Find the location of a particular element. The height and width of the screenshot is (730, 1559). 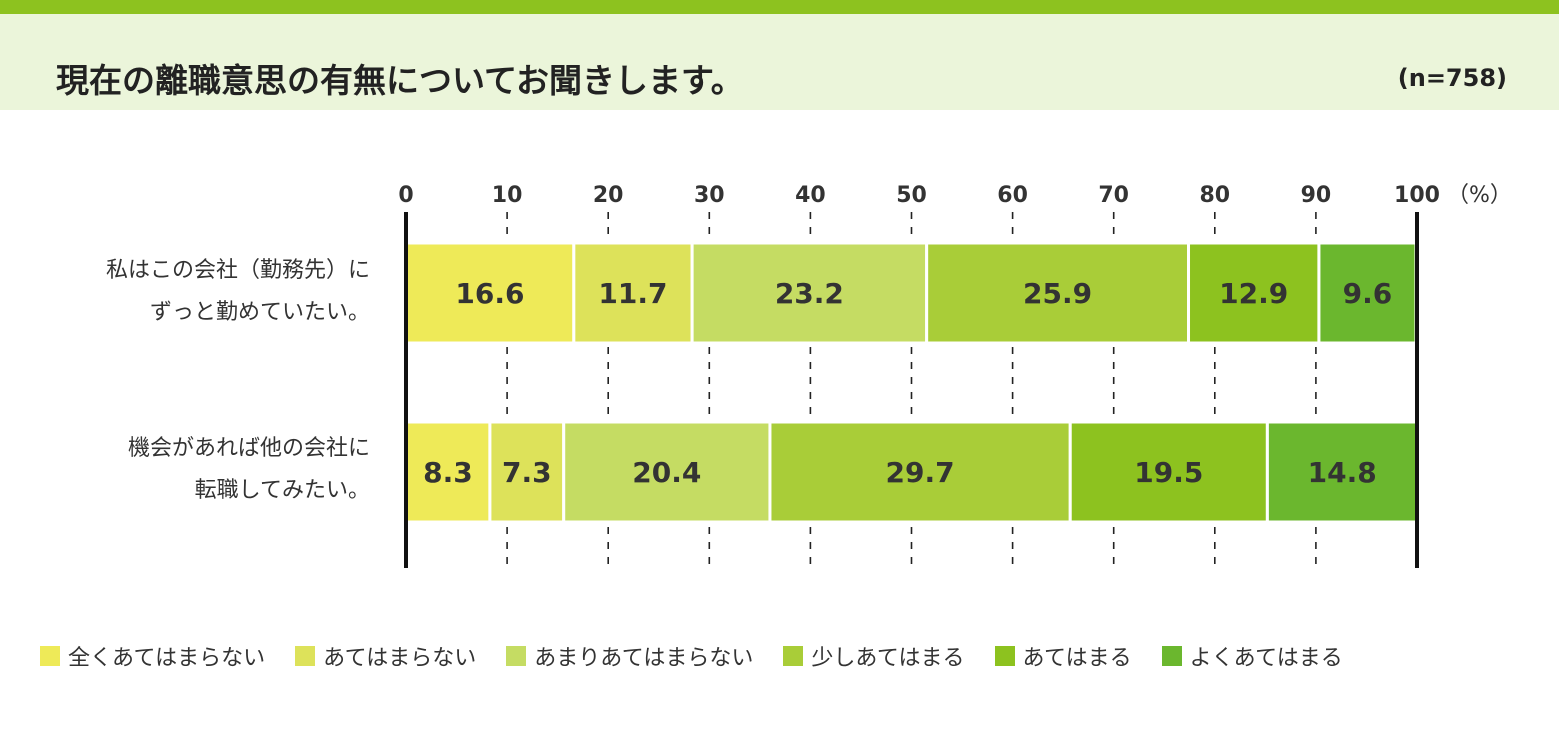

x-tick-label-90: 90 is located at coordinates (1316, 195).